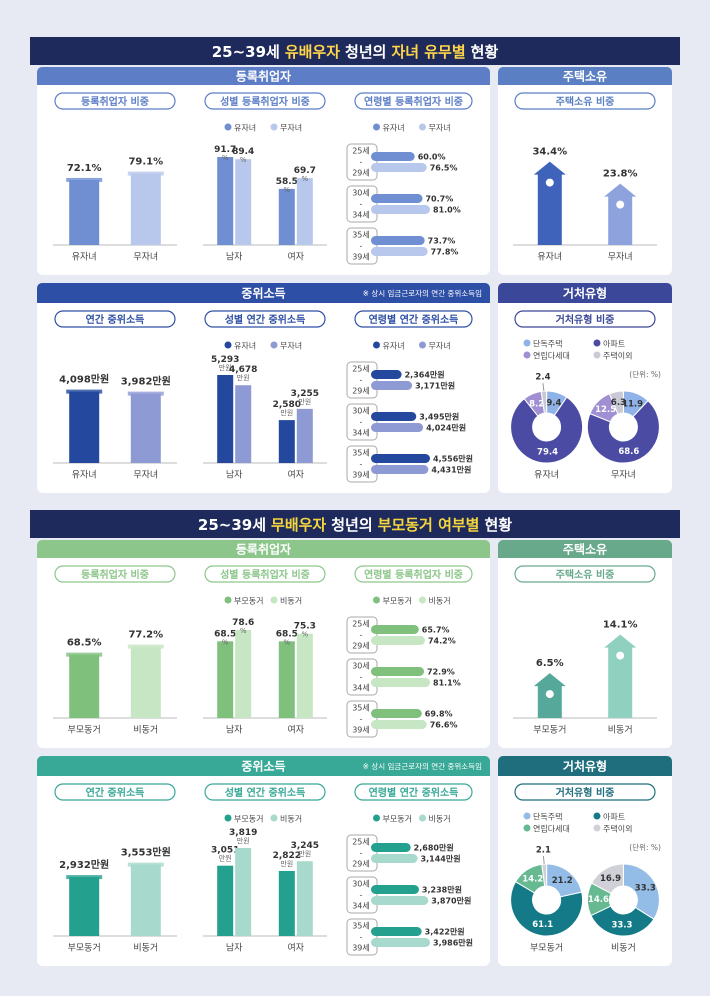  I want to click on value-label: 58.5%, so click(287, 185).